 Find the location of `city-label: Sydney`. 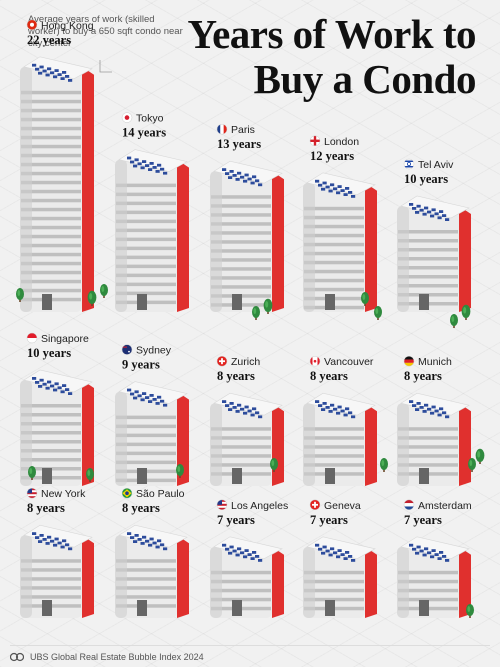

city-label: Sydney is located at coordinates (154, 351).